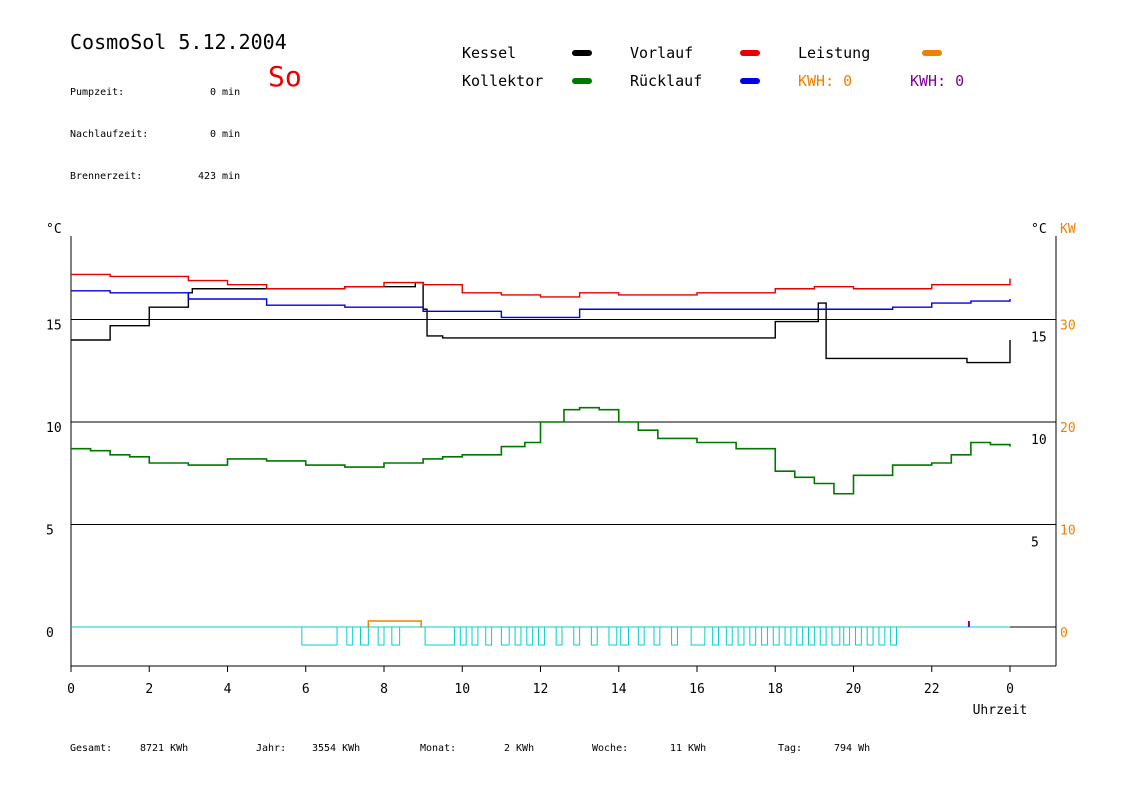 The image size is (1148, 812). What do you see at coordinates (1039, 440) in the screenshot?
I see `y-tick-right-10: 10` at bounding box center [1039, 440].